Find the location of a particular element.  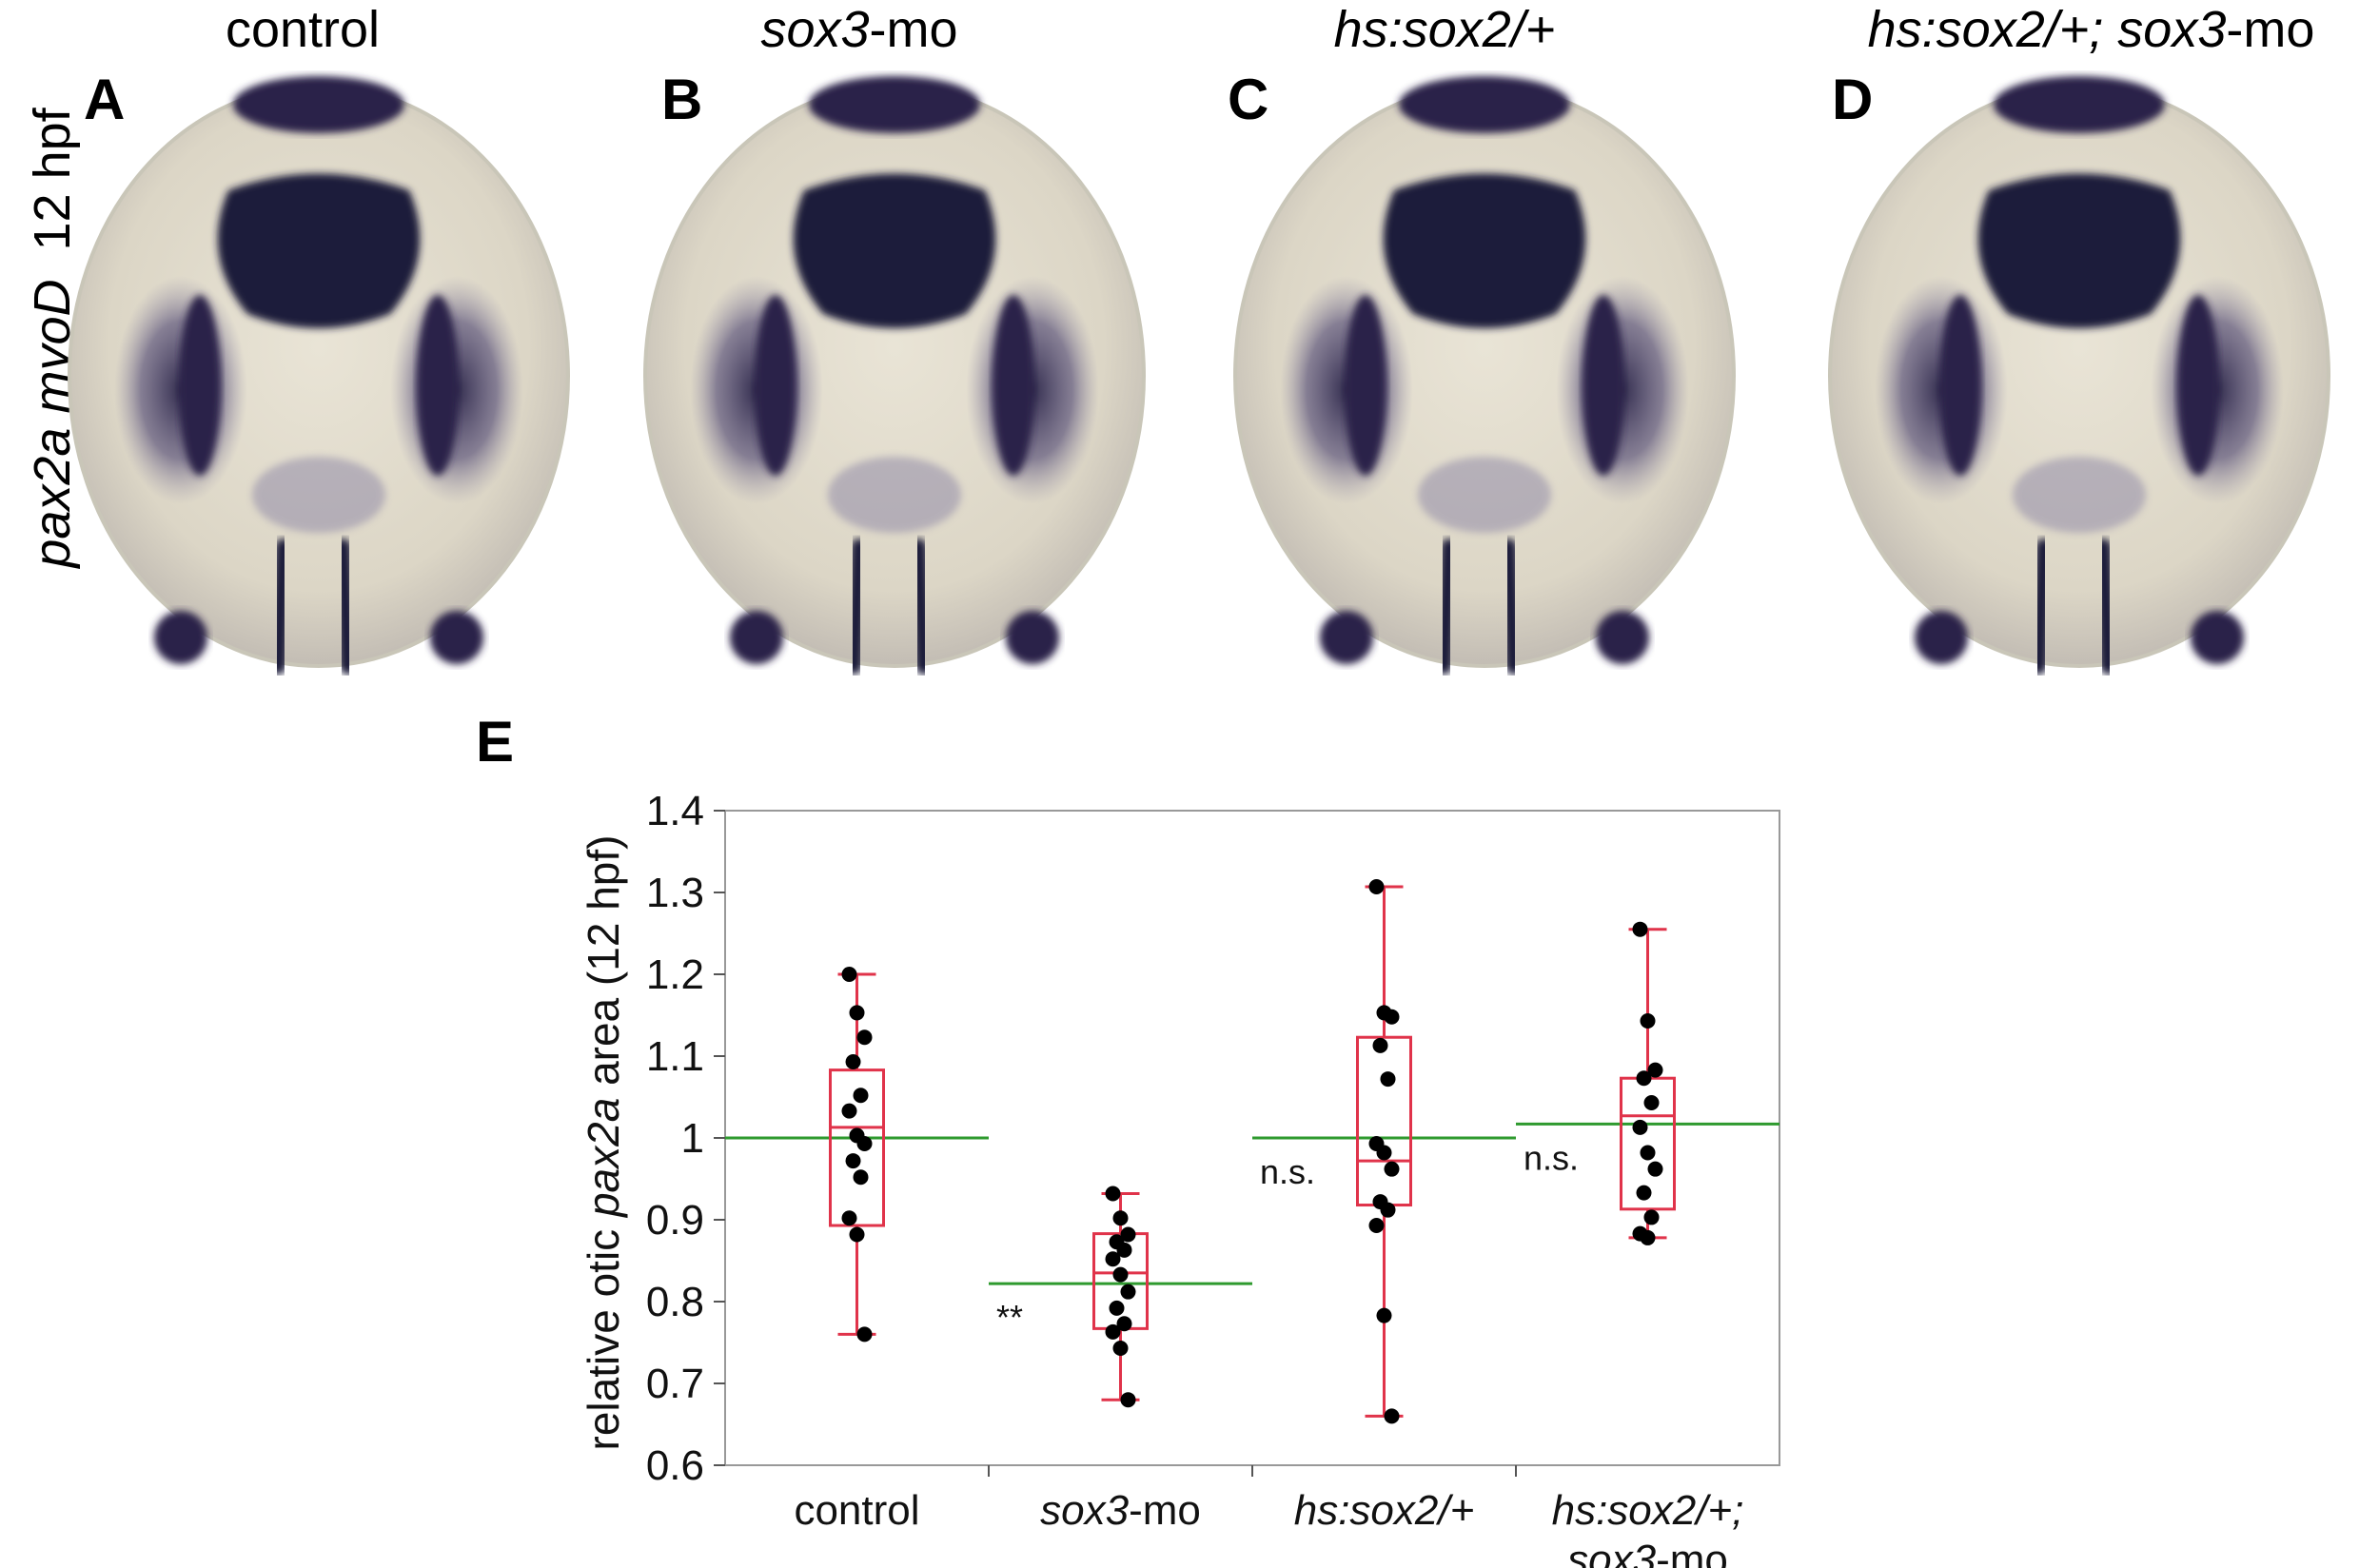

column-title-hs-sox2: hs:sox2/+ is located at coordinates (1444, 29).